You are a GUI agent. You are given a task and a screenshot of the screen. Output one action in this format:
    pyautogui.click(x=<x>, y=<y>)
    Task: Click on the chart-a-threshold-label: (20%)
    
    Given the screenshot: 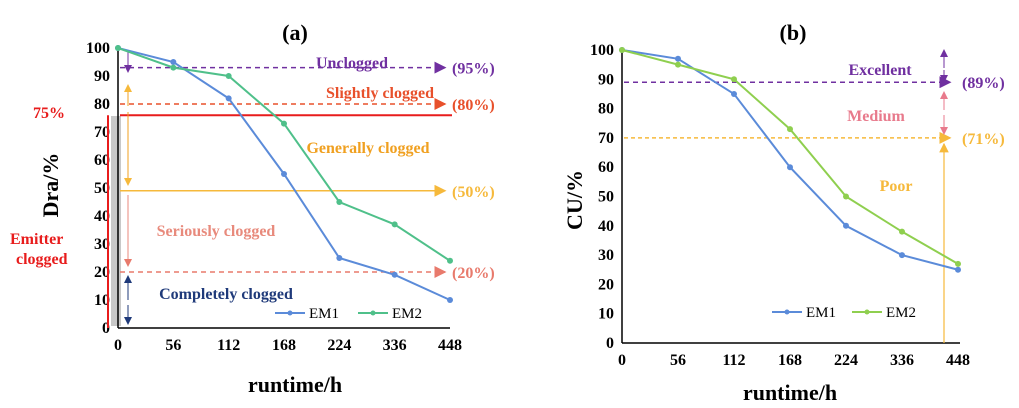 What is the action you would take?
    pyautogui.click(x=473, y=273)
    